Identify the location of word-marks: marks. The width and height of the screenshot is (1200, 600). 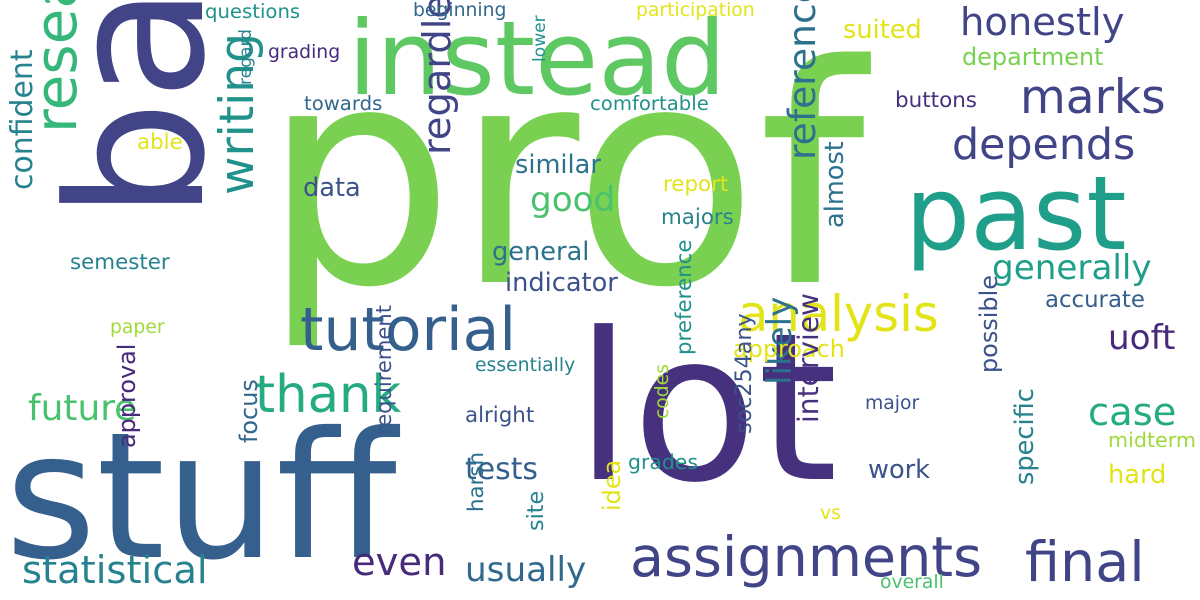
(1093, 97).